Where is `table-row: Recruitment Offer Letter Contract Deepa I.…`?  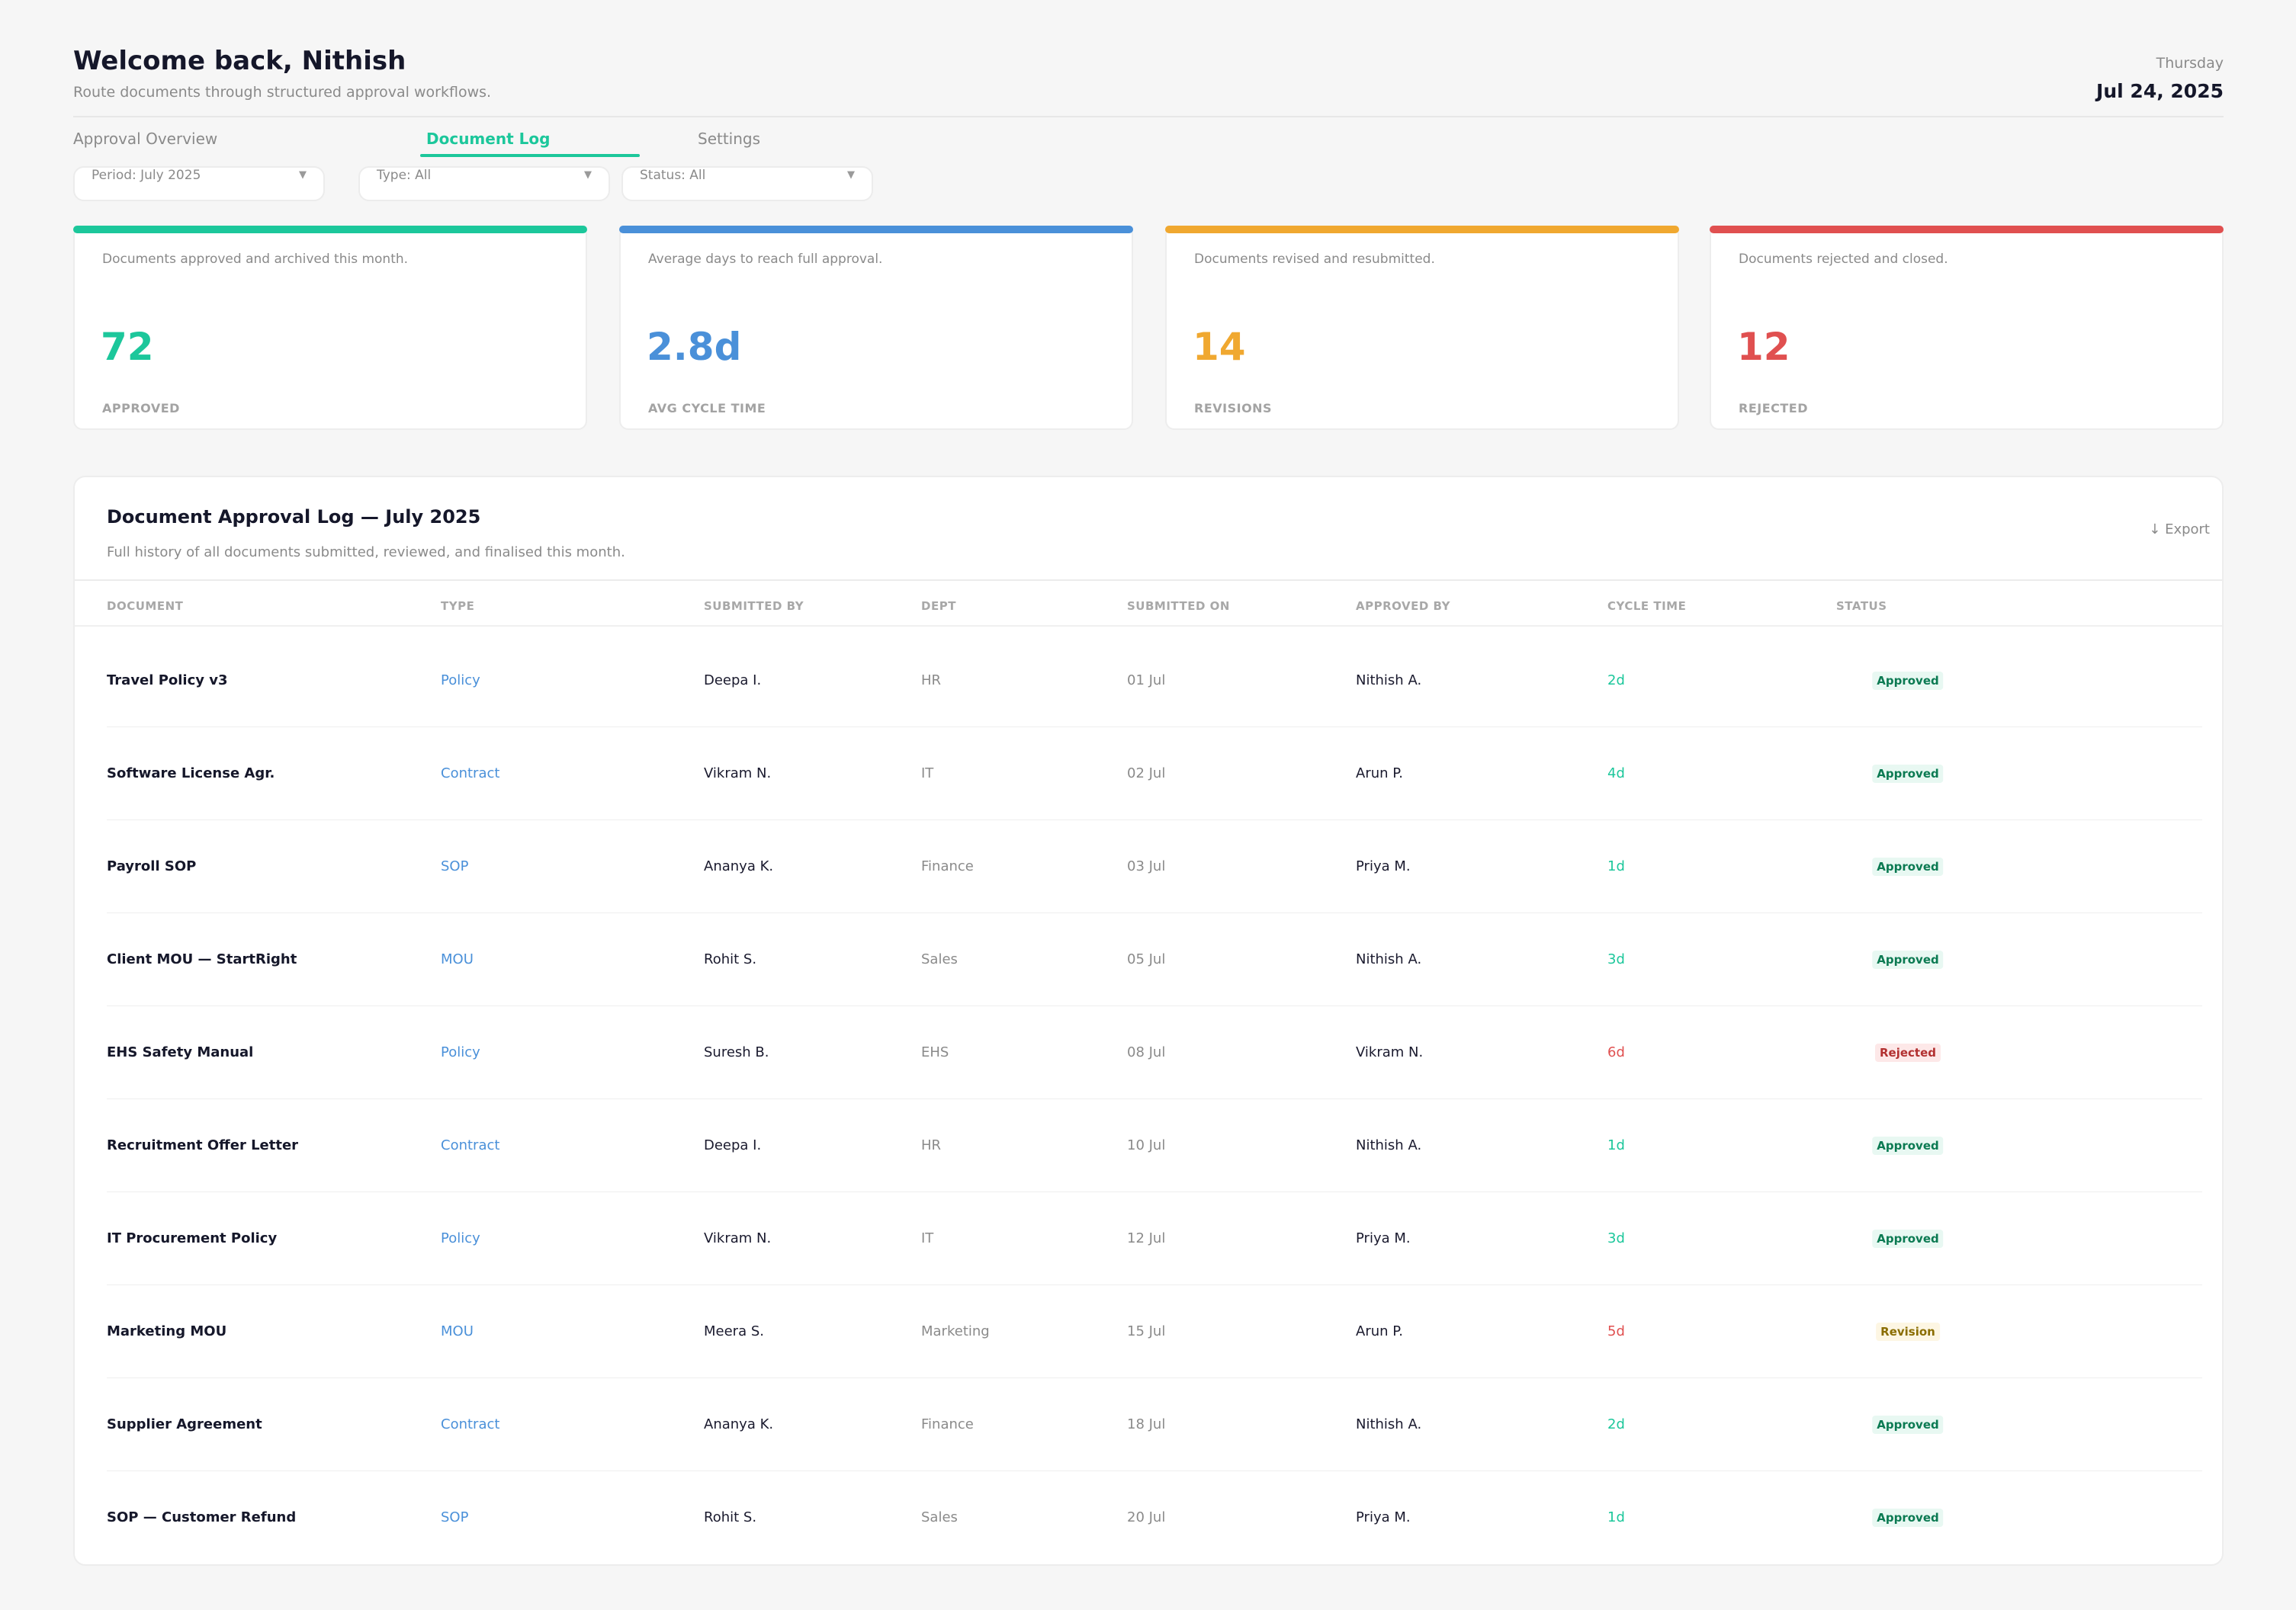
table-row: Recruitment Offer Letter Contract Deepa I.… is located at coordinates (1154, 1145).